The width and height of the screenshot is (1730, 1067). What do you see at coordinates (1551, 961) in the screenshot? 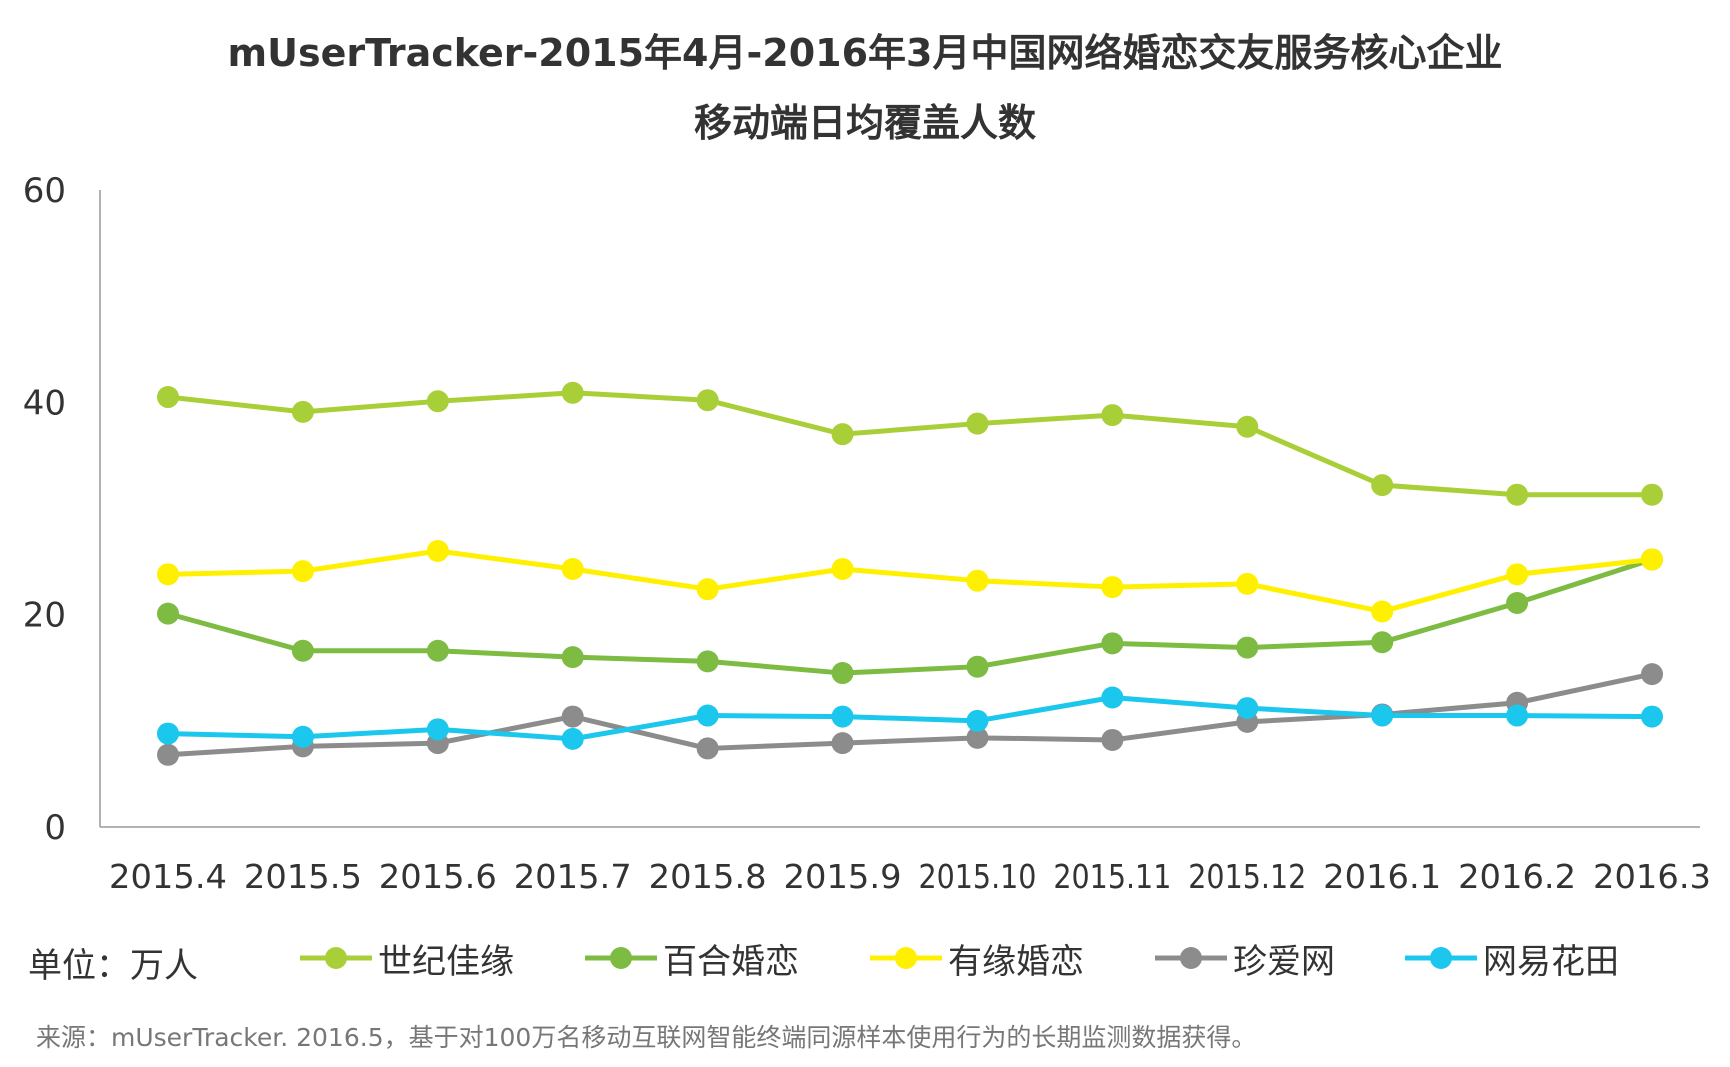
I see `legend-label: 网易花田` at bounding box center [1551, 961].